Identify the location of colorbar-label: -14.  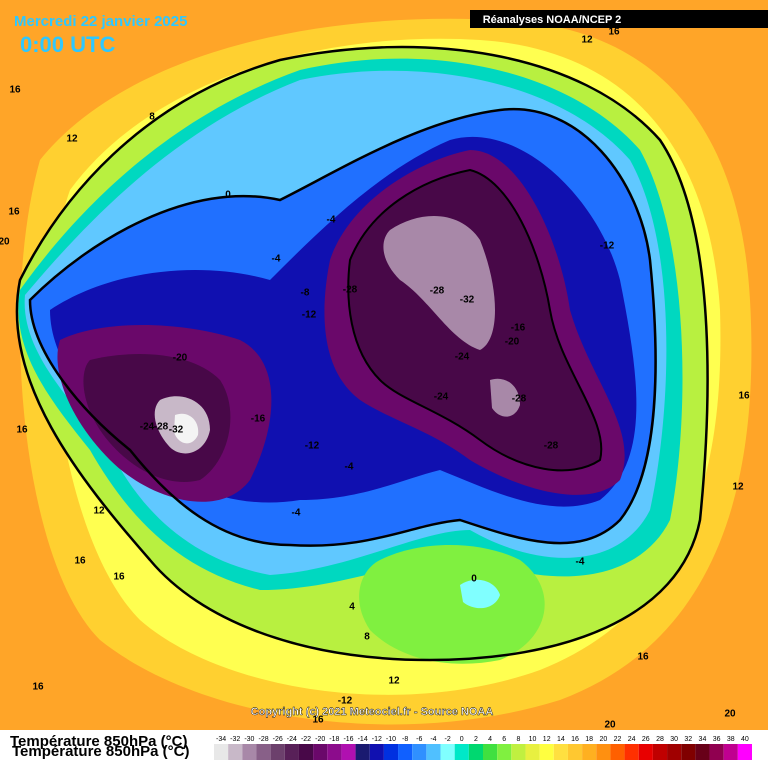
(363, 739).